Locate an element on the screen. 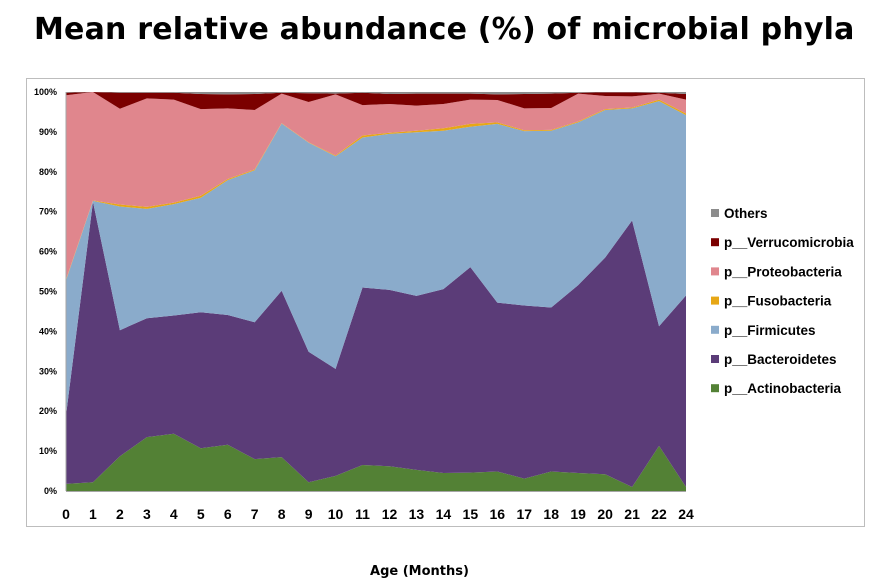 The height and width of the screenshot is (587, 879). area-others is located at coordinates (376, 93).